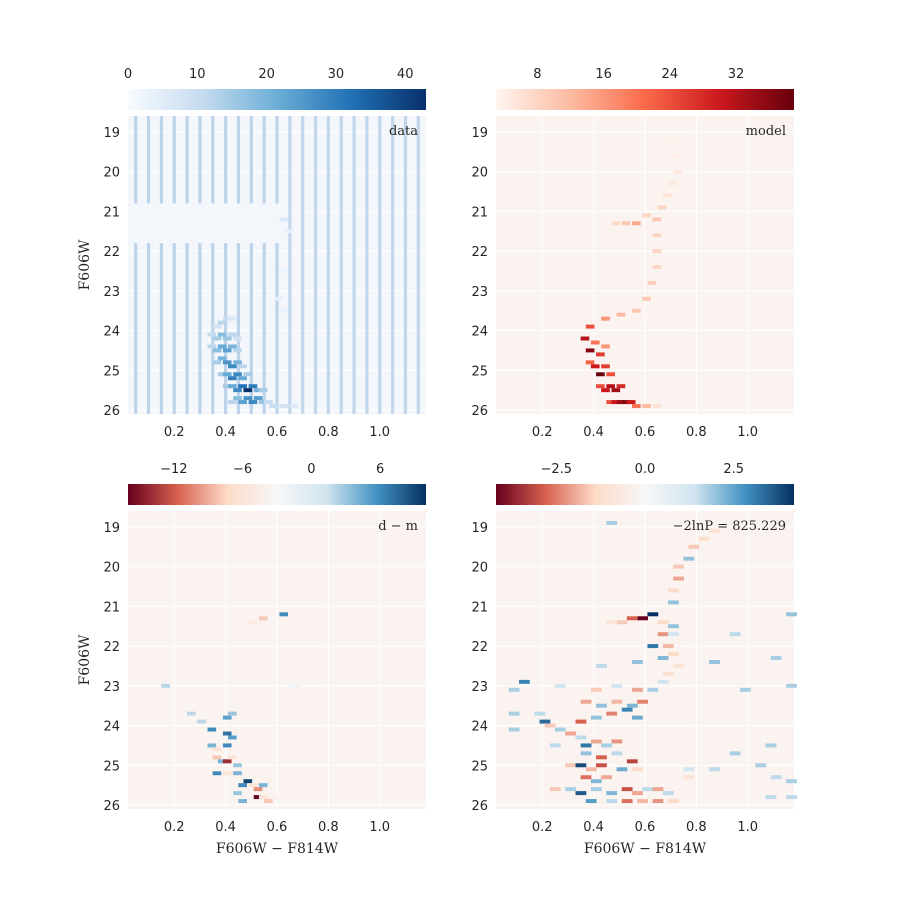 This screenshot has height=900, width=900. Describe the element at coordinates (398, 526) in the screenshot. I see `panel-label: d − m` at that location.